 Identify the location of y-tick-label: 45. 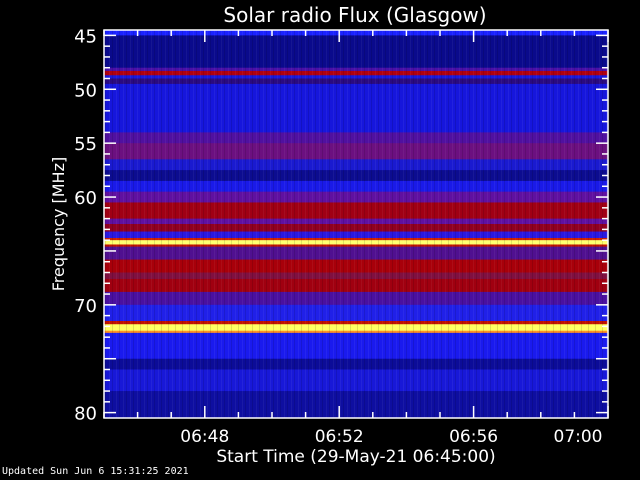
(85, 36).